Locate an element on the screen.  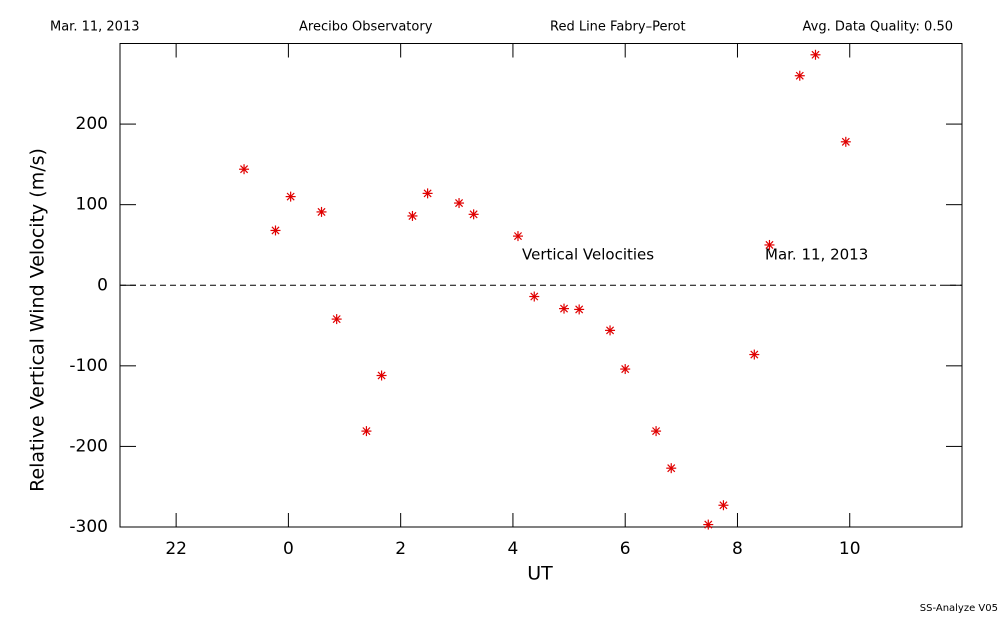
header-instrument: Red Line Fabry–Perot is located at coordinates (618, 27).